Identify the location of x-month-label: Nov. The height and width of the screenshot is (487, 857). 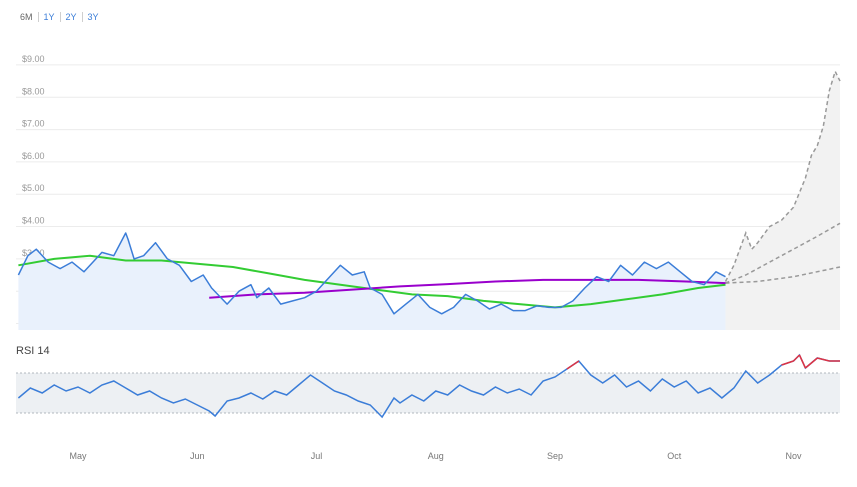
(793, 456).